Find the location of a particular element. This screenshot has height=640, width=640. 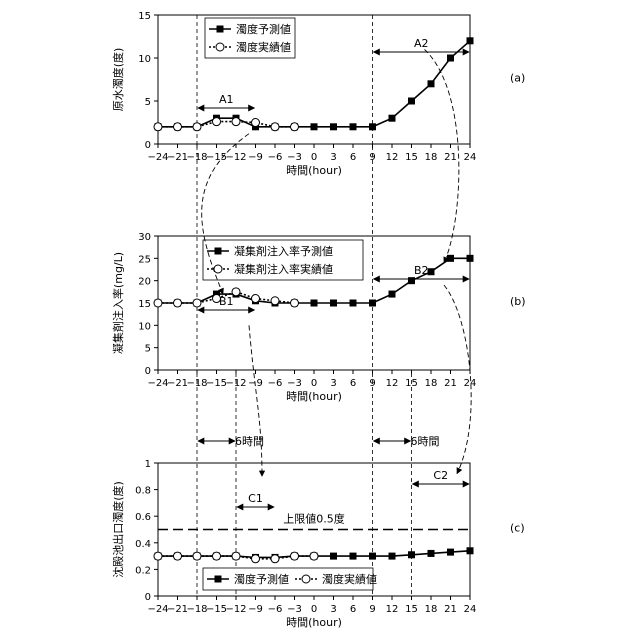

y-tick-label: 25 is located at coordinates (144, 259).